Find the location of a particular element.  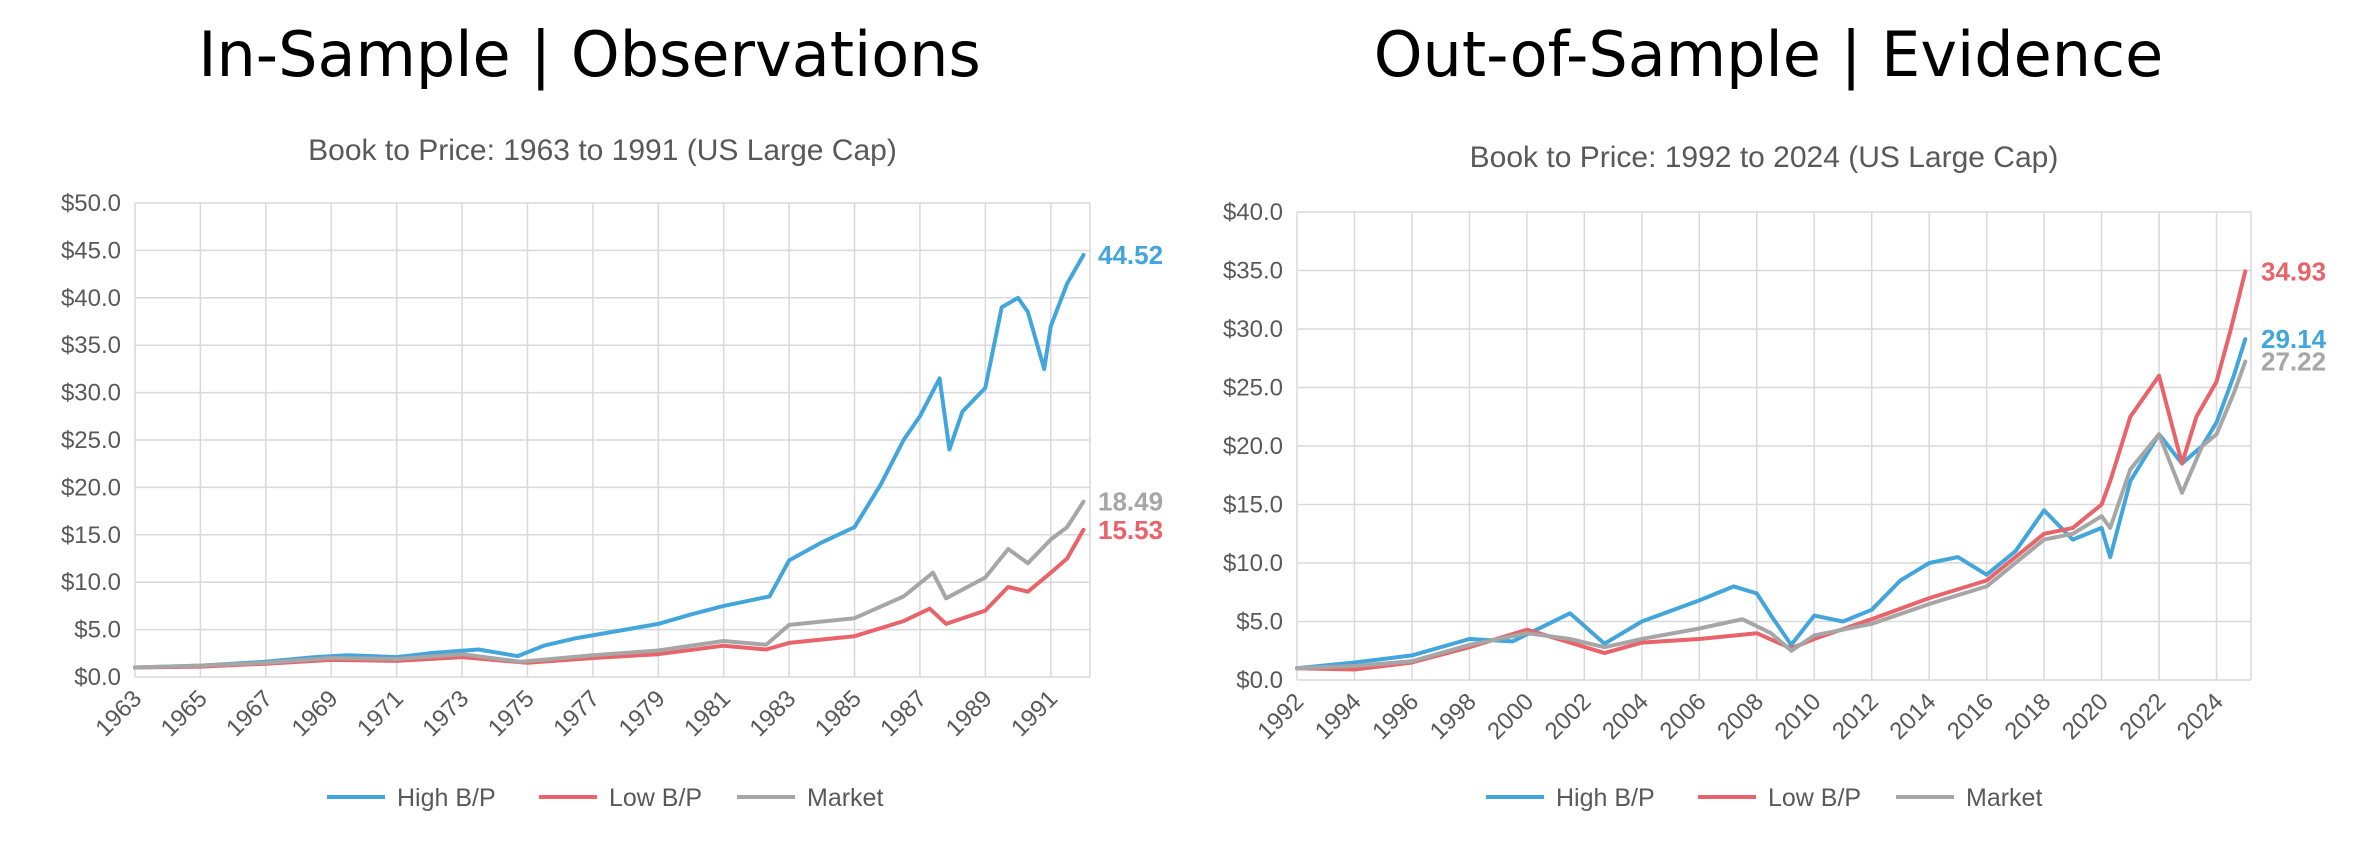

x-tick-label: 2008 is located at coordinates (1740, 716).